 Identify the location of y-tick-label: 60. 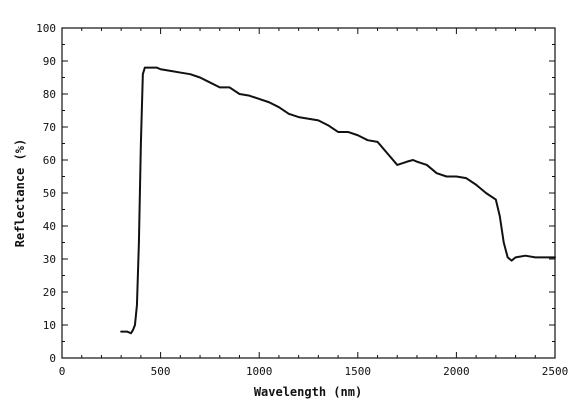
(49, 160).